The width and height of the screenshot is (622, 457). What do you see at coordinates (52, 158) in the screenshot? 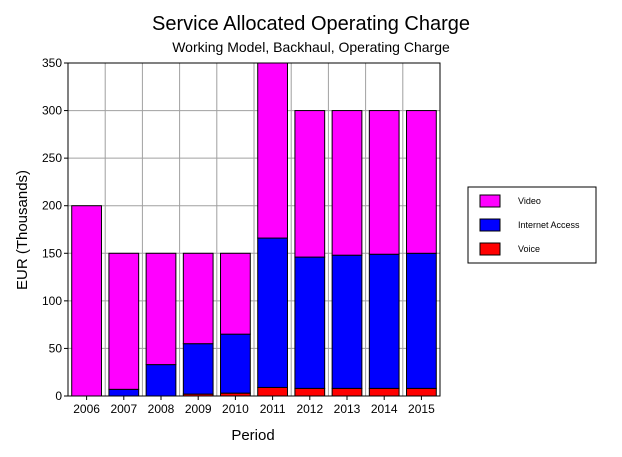
I see `y-tick-label: 250` at bounding box center [52, 158].